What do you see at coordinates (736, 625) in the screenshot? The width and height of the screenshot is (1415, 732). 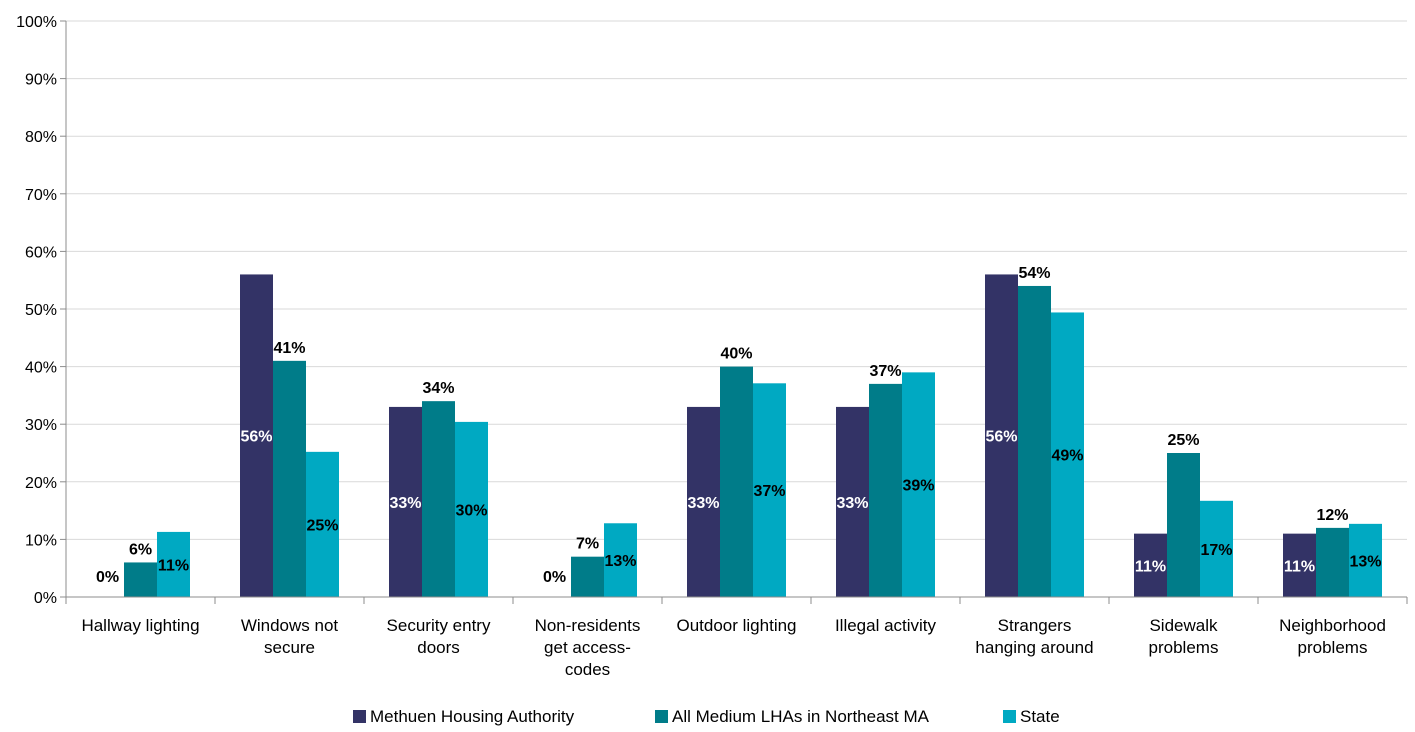 I see `x-tick-label: Outdoor lighting` at bounding box center [736, 625].